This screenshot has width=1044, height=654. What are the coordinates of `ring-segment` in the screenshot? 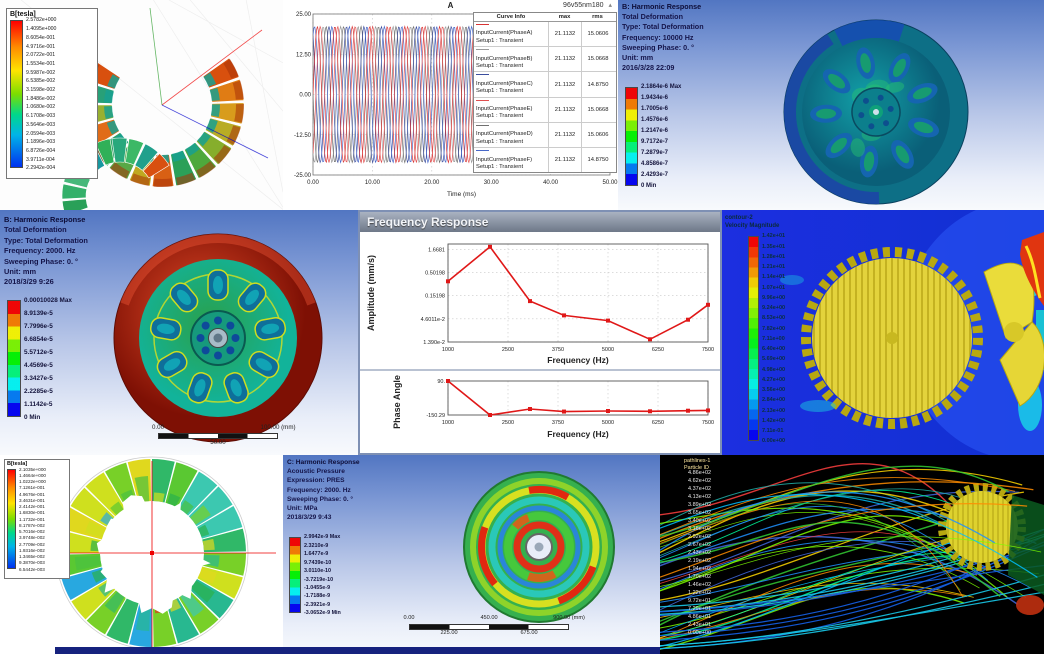 It's located at (163, 481).